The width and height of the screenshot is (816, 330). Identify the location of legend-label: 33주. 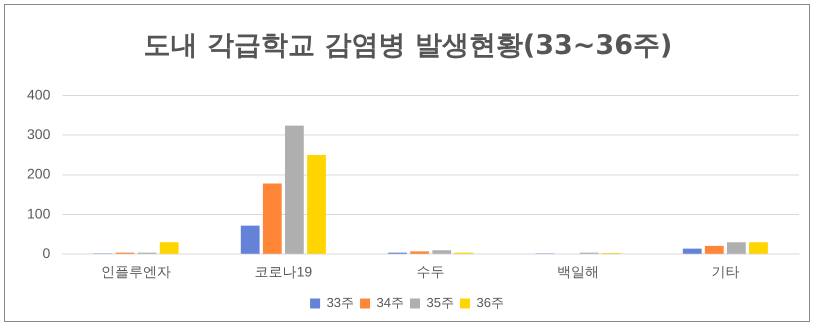
(340, 302).